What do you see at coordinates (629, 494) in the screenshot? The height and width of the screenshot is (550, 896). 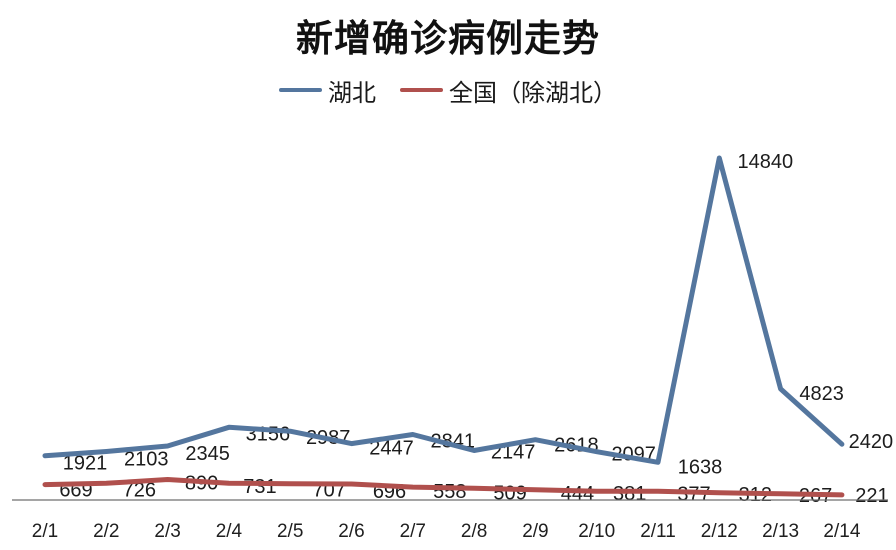 I see `national-data-label: 381` at bounding box center [629, 494].